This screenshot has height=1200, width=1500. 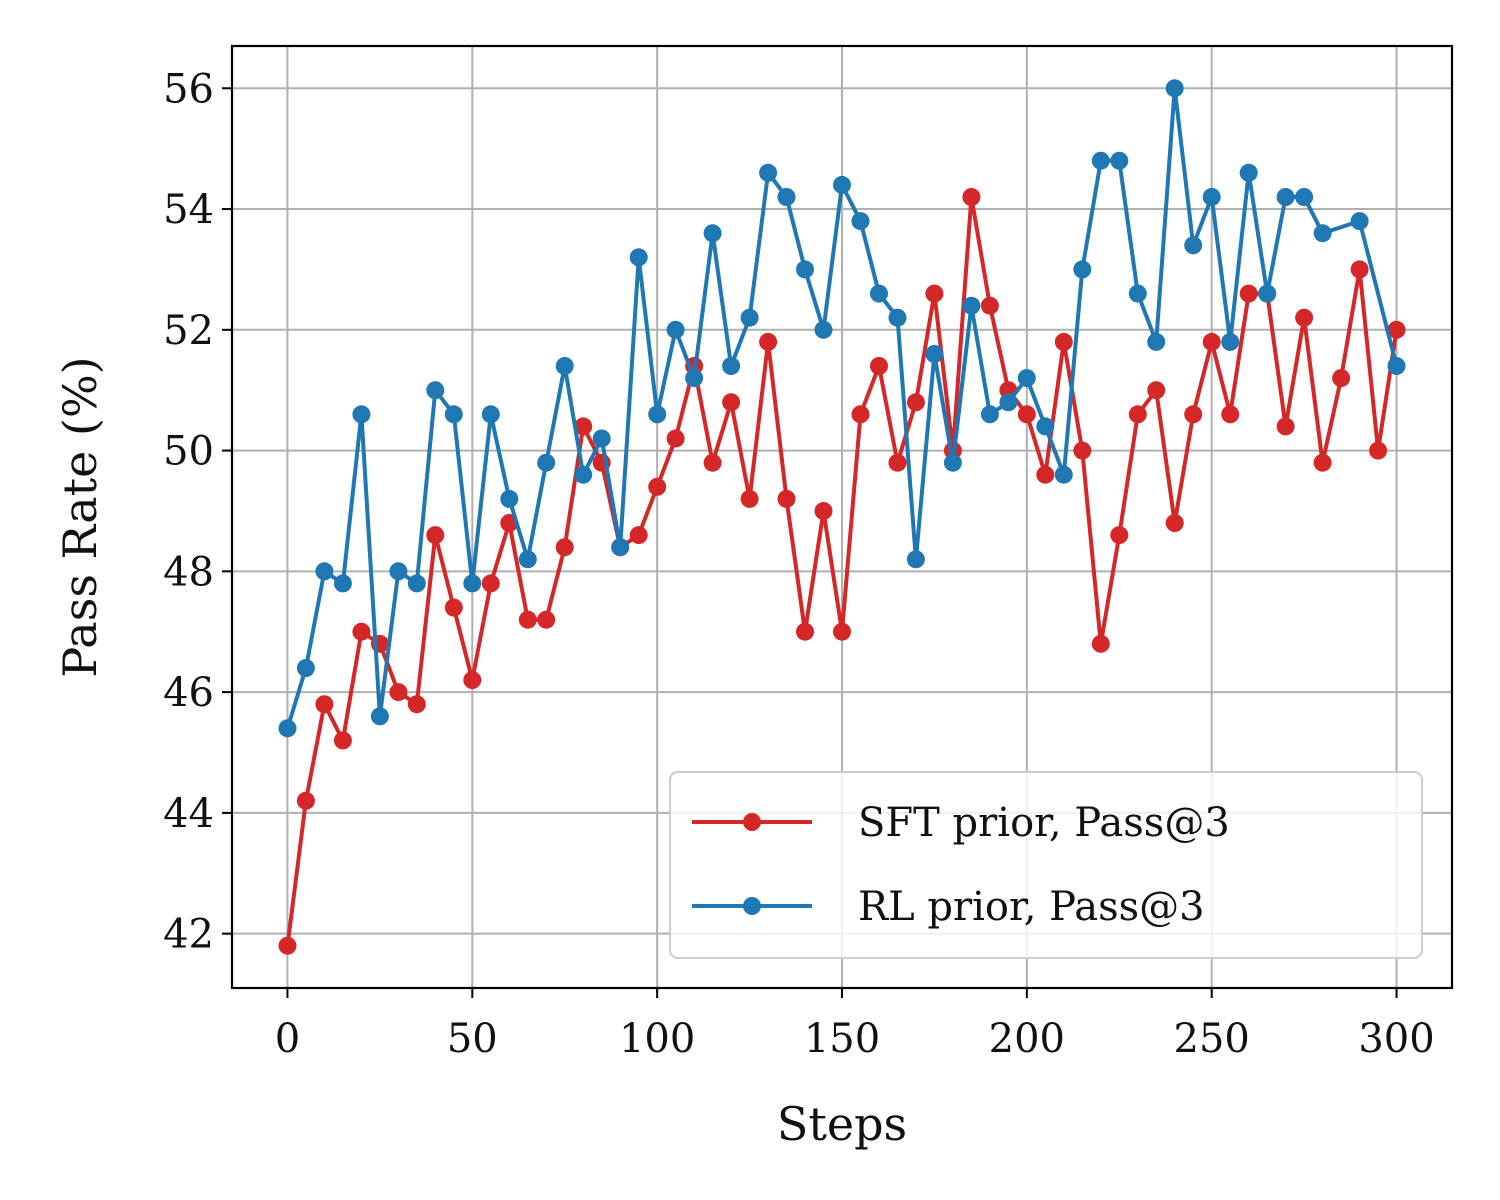 I want to click on x-tick-label: 300, so click(x=1396, y=1039).